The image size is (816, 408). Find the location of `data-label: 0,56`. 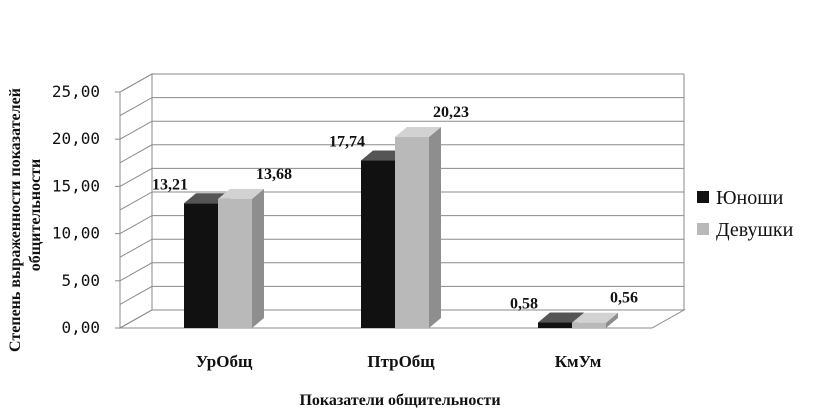

data-label: 0,56 is located at coordinates (624, 298).